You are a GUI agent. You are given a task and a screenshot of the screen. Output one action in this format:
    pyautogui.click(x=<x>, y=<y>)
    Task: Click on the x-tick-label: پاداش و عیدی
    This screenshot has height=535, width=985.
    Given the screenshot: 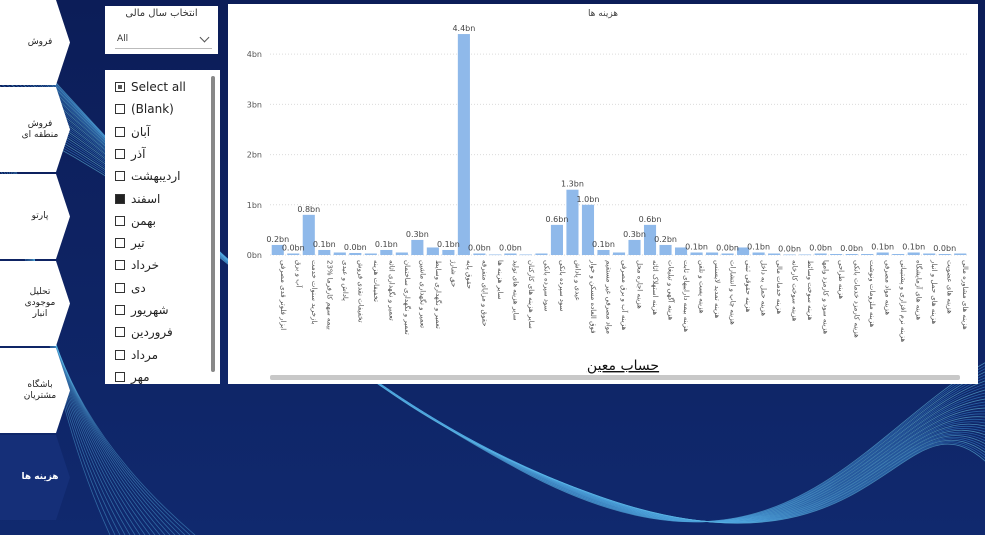 What is the action you would take?
    pyautogui.click(x=345, y=280)
    